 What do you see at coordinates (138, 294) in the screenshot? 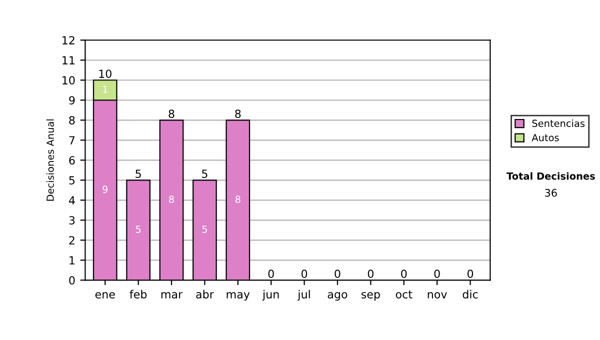
I see `x-tick-label: feb` at bounding box center [138, 294].